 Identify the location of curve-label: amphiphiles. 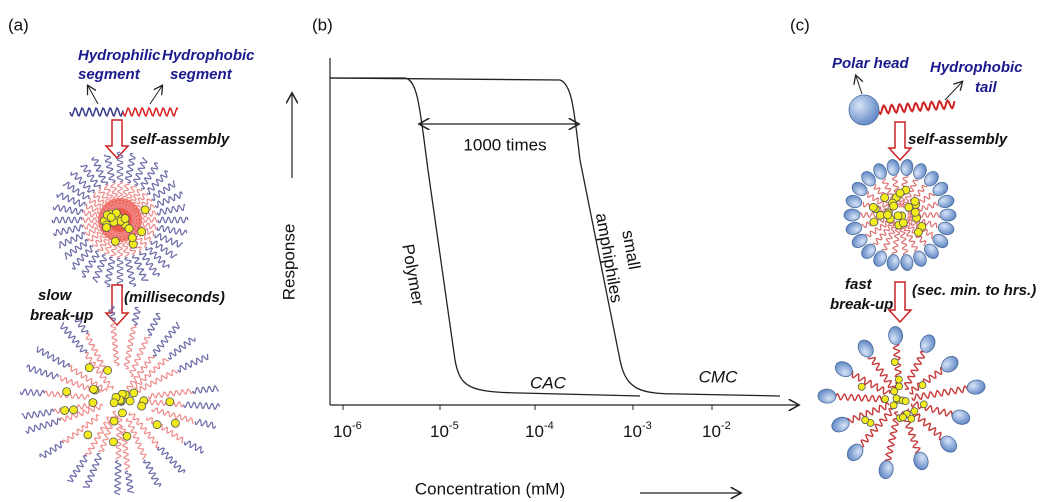
(609, 257).